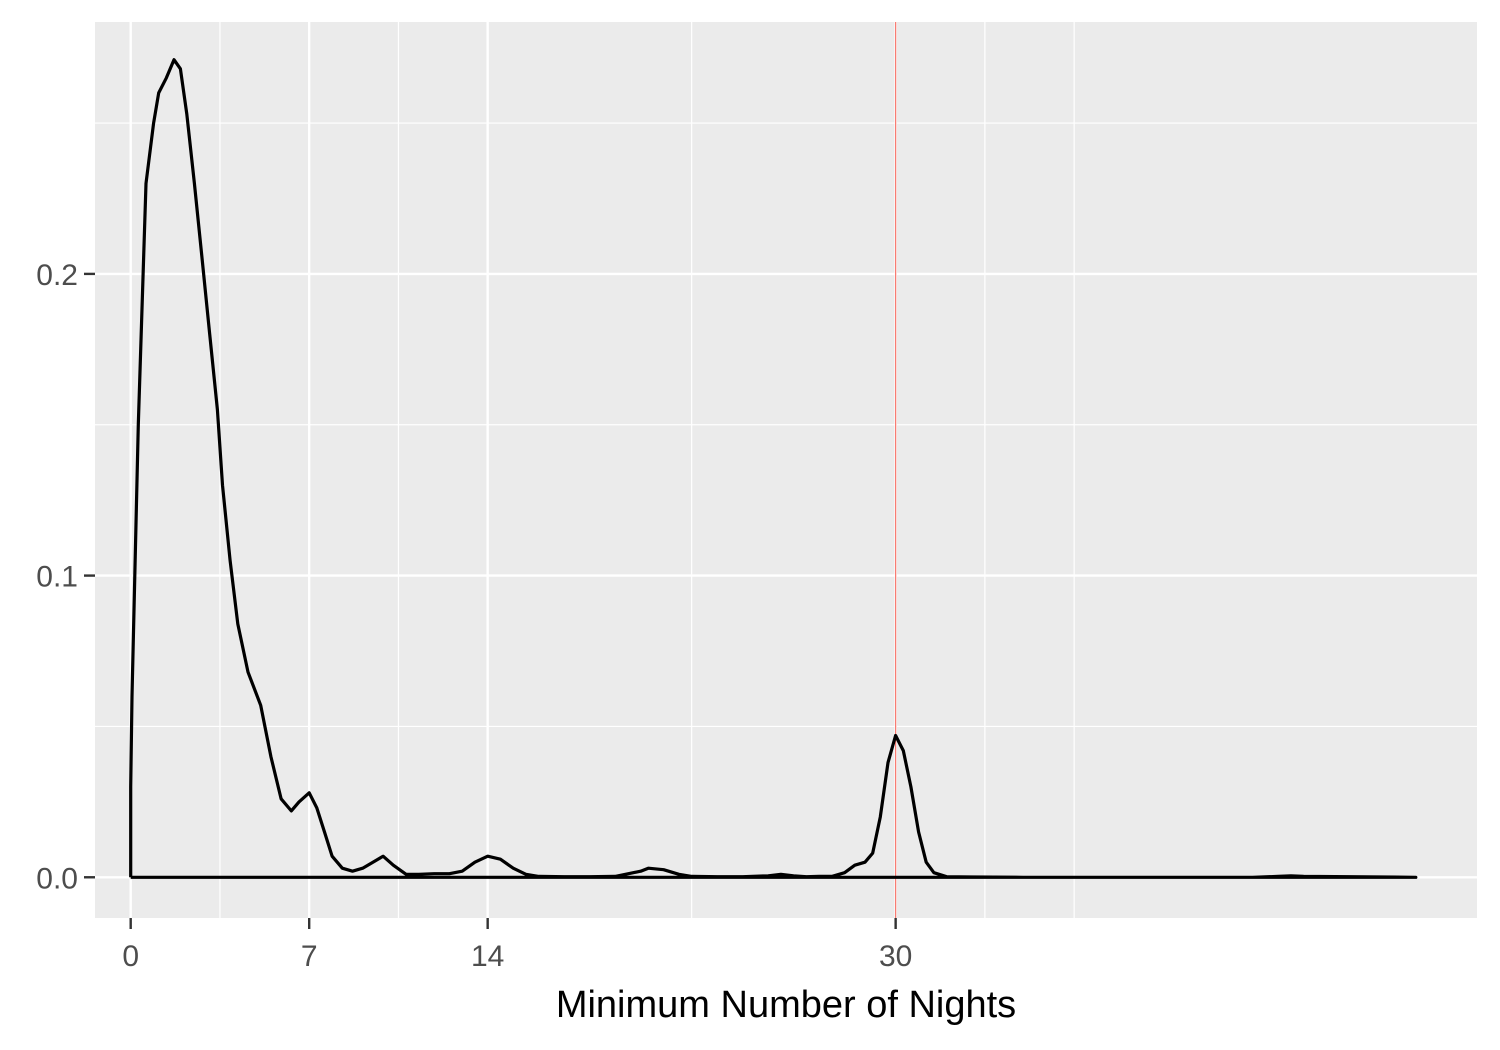  What do you see at coordinates (57, 275) in the screenshot?
I see `y-tick-label: 0.2` at bounding box center [57, 275].